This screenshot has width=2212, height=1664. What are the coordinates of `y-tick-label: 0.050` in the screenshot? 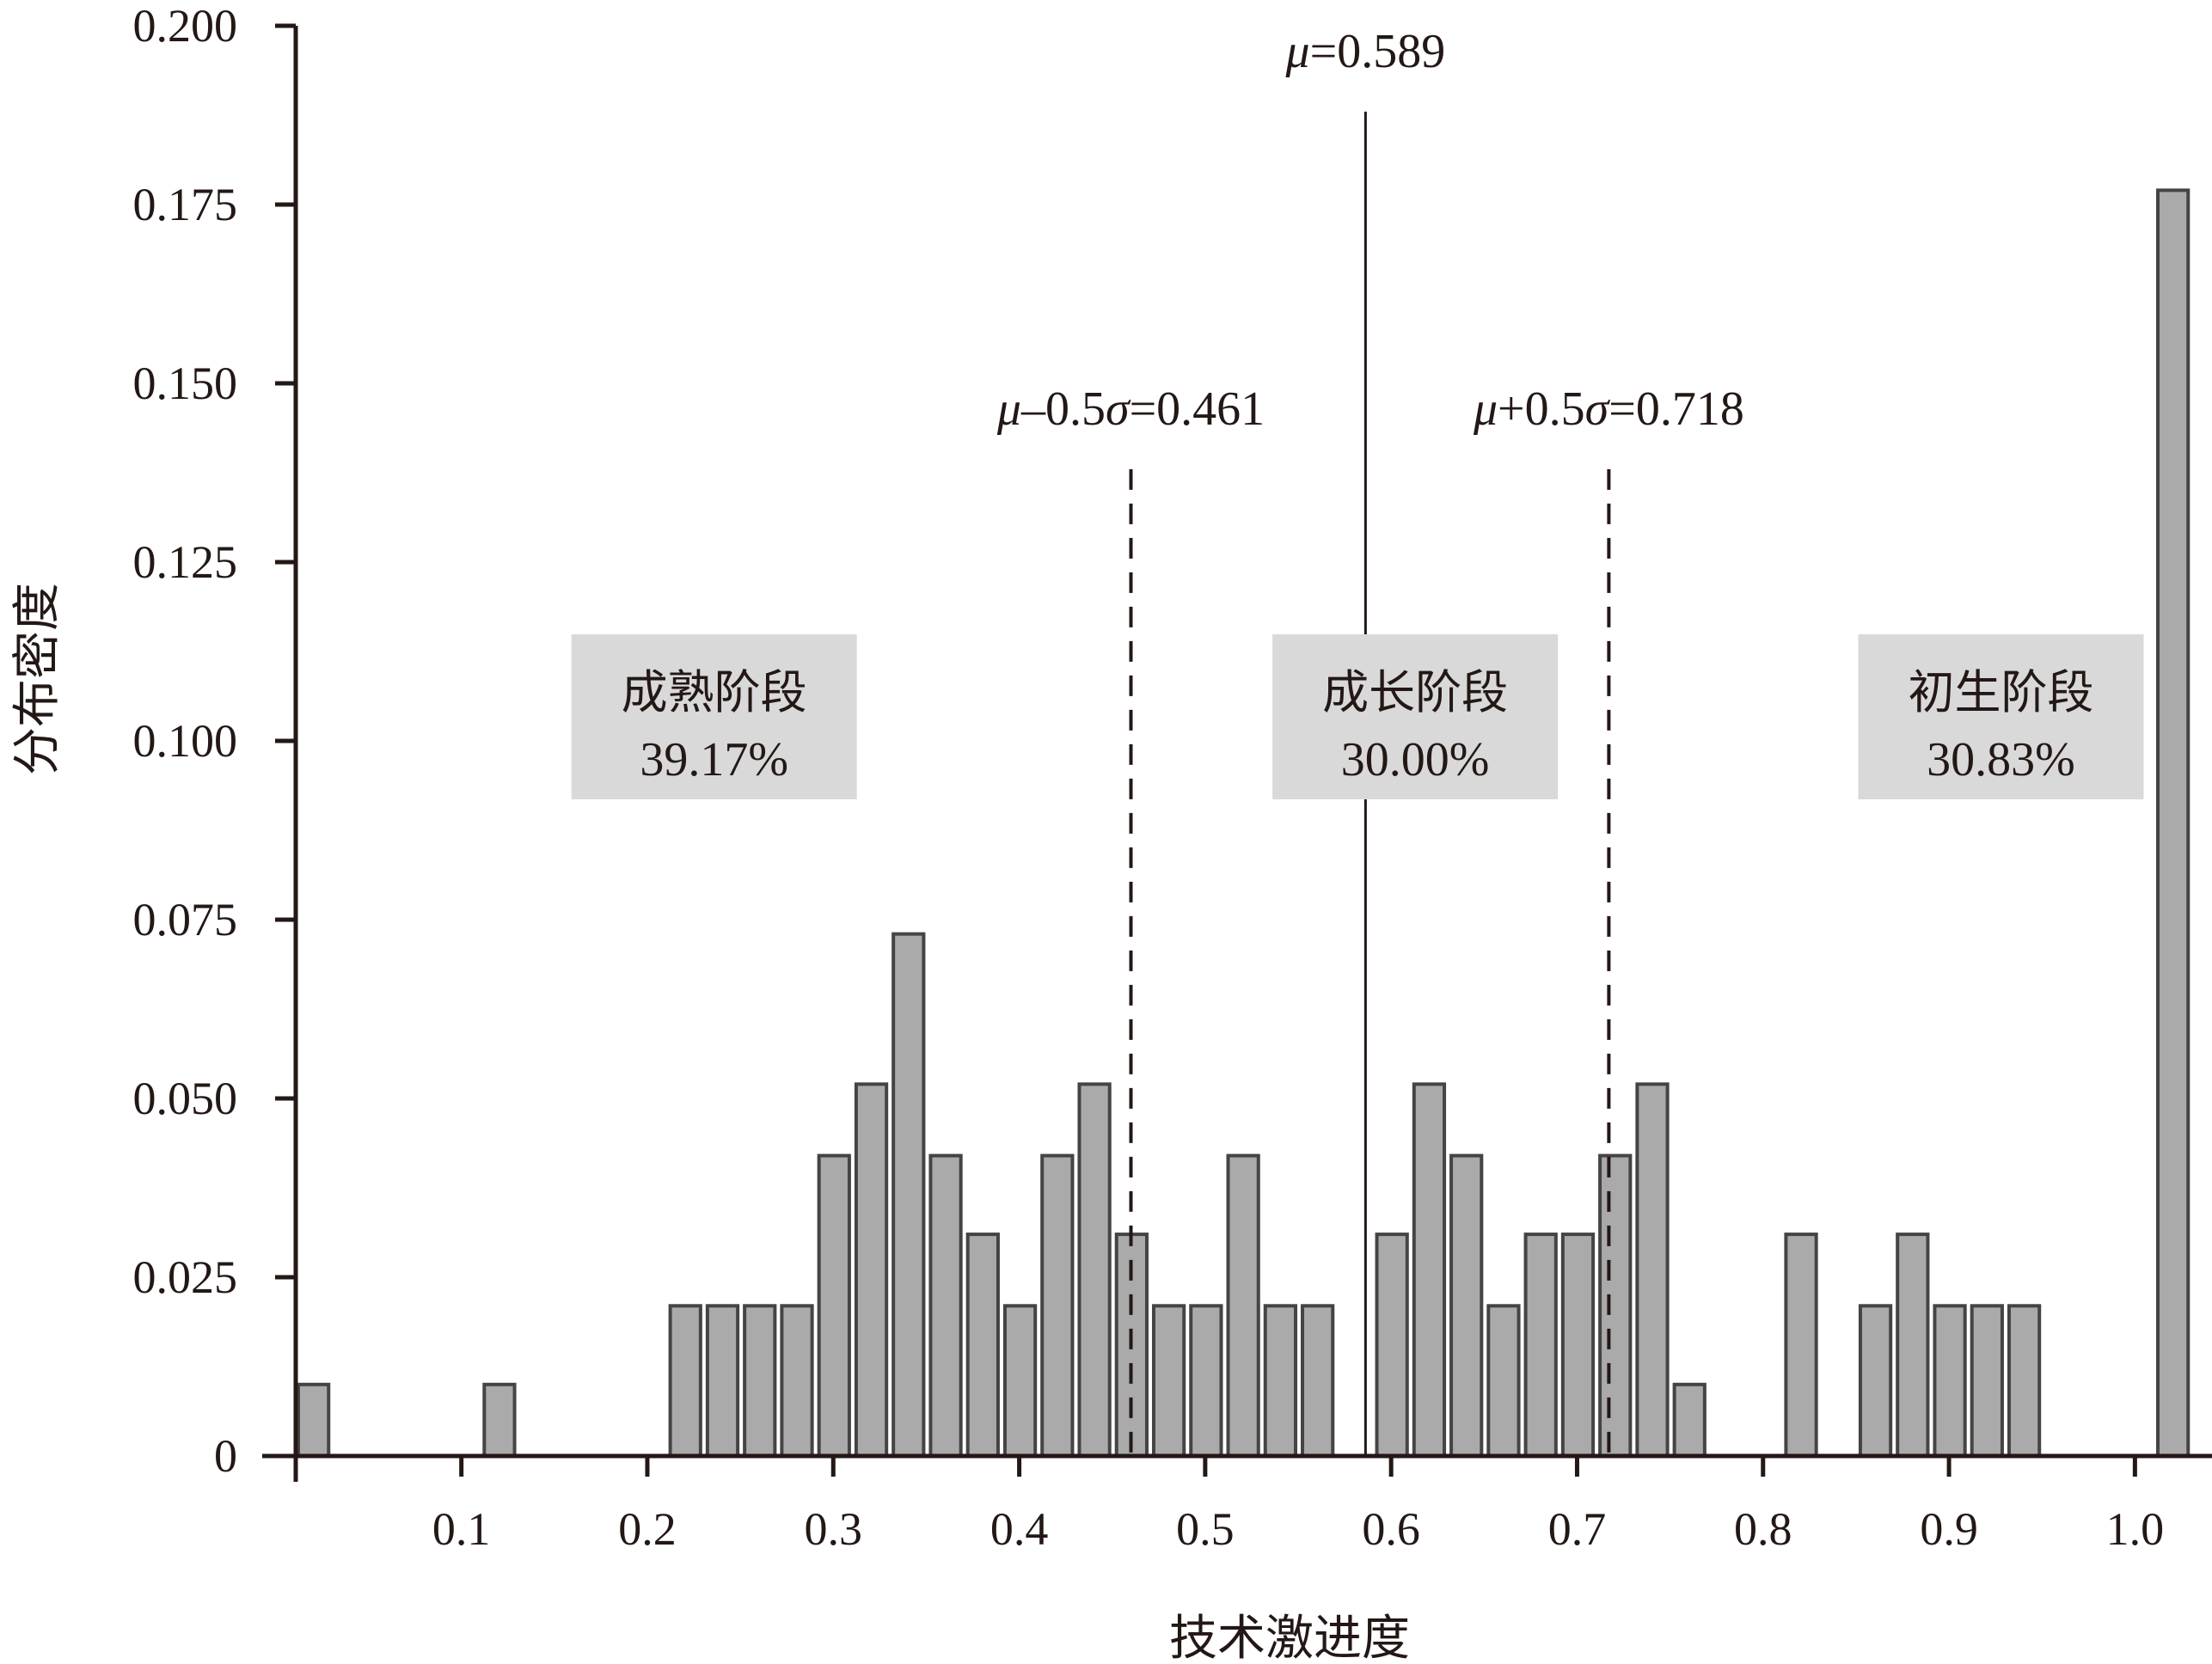 It's located at (185, 1098).